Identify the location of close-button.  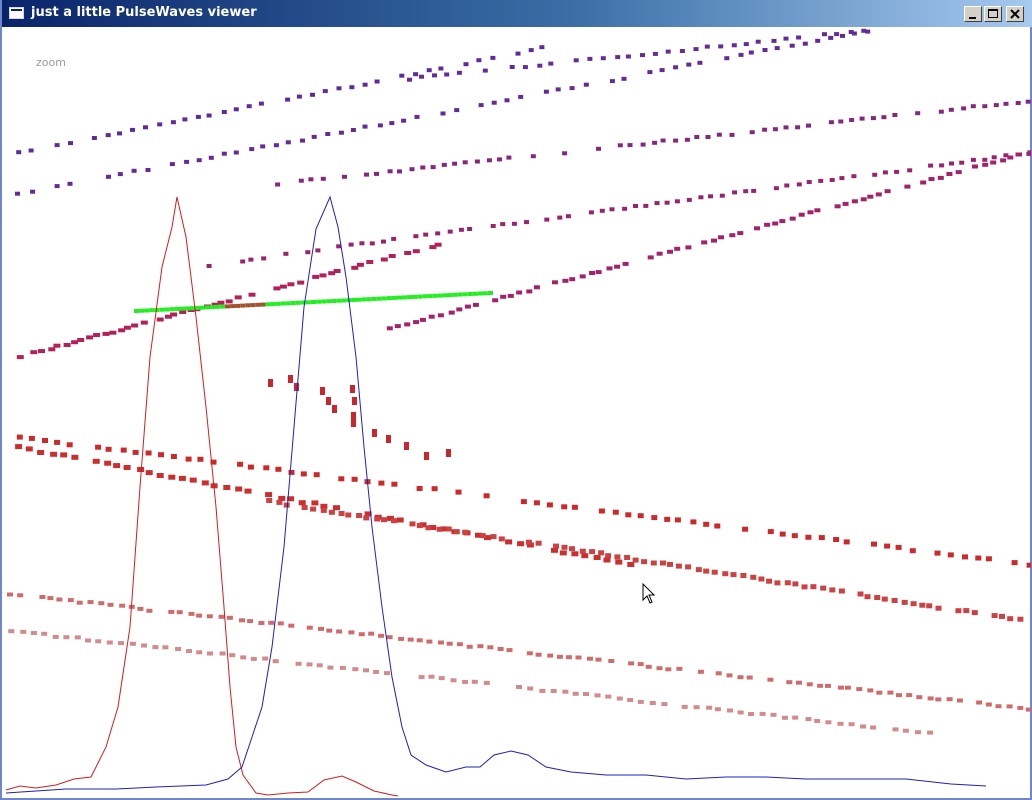
(1015, 14).